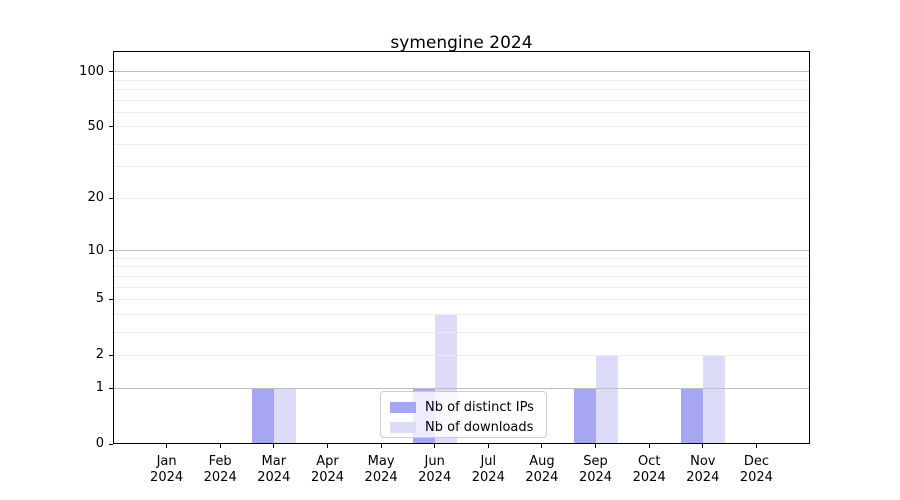 The width and height of the screenshot is (900, 500). What do you see at coordinates (488, 469) in the screenshot?
I see `x-tick-label-jul: Jul 2024` at bounding box center [488, 469].